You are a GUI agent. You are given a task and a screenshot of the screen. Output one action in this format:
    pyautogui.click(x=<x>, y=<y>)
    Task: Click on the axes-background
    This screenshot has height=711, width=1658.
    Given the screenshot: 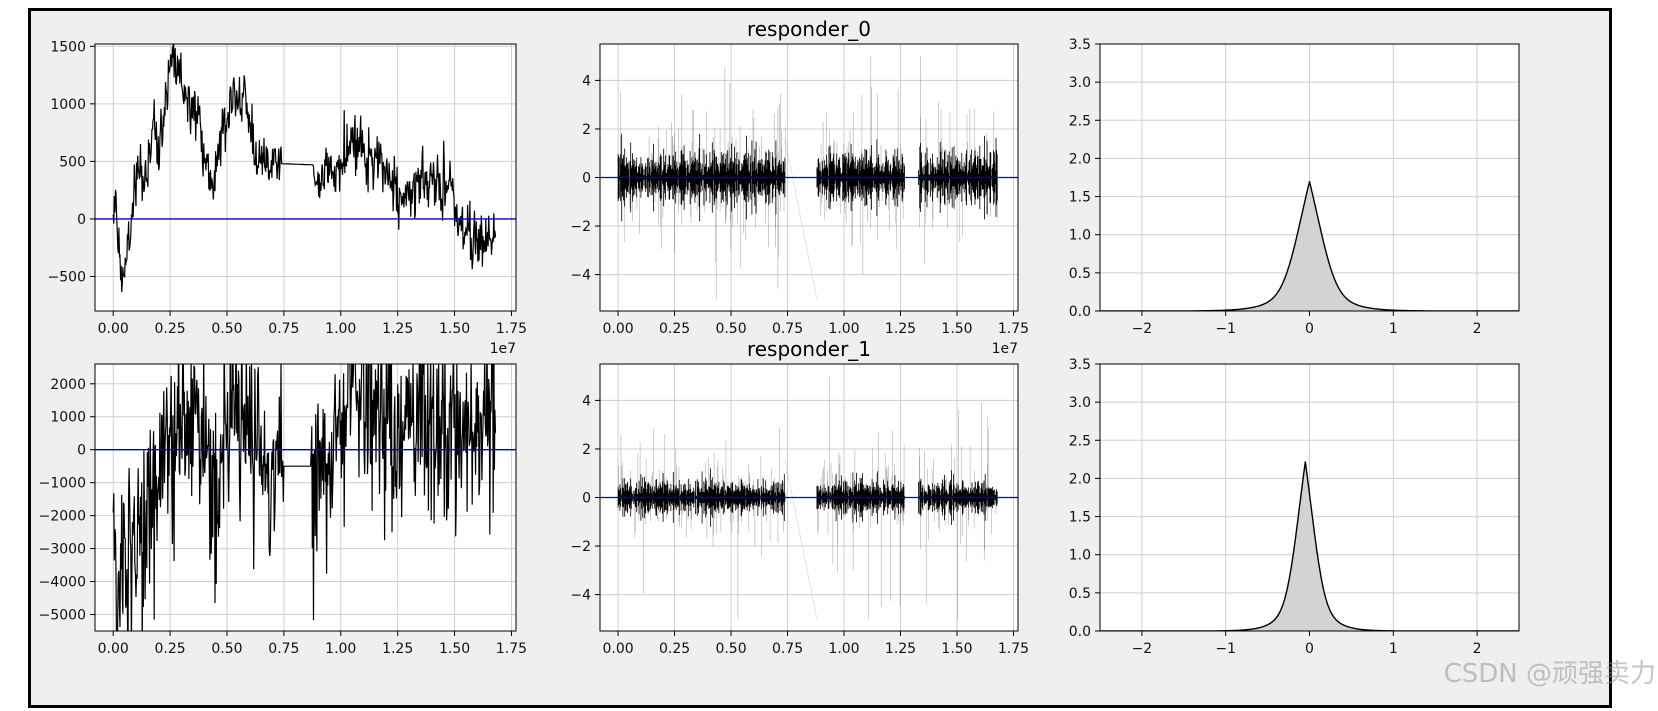 What is the action you would take?
    pyautogui.click(x=305, y=177)
    